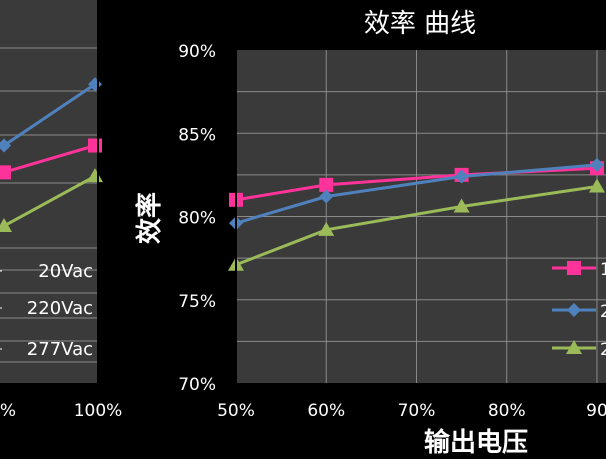  I want to click on right-x-tick-label: 50%, so click(236, 411).